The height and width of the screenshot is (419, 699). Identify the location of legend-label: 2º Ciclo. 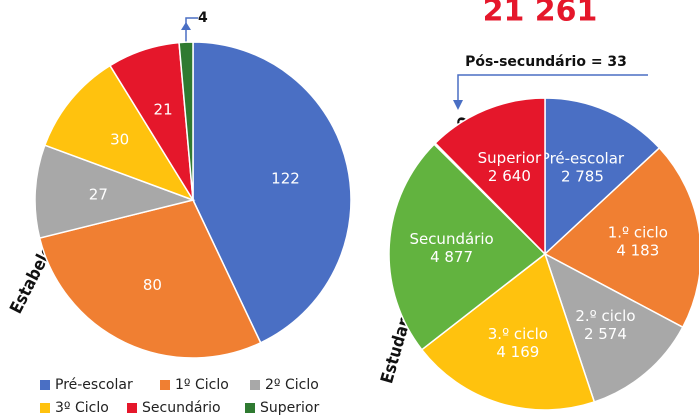
(292, 385).